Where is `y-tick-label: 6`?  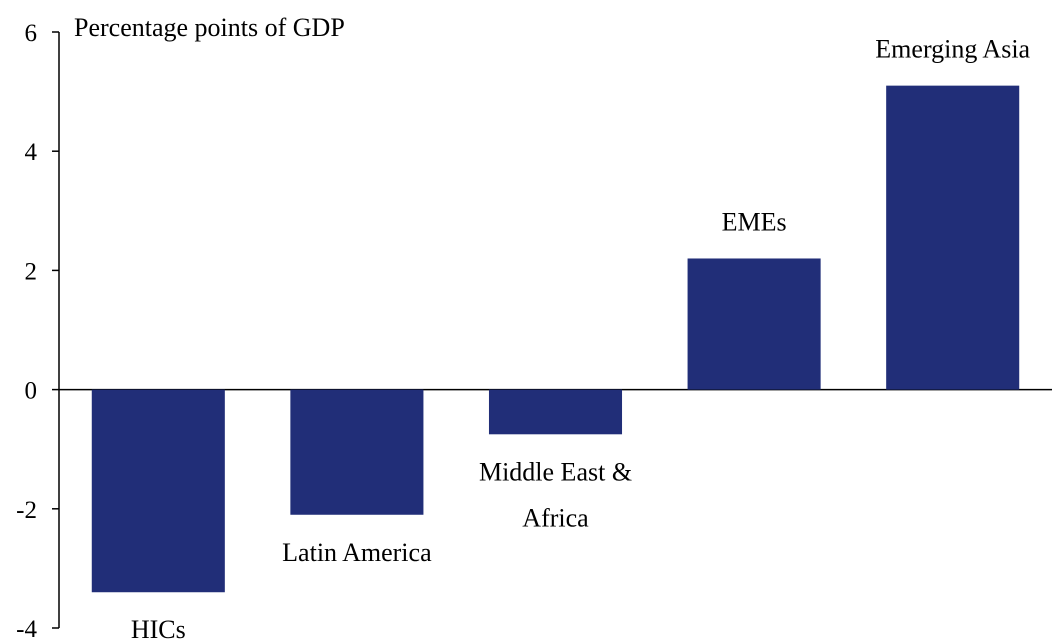 y-tick-label: 6 is located at coordinates (31, 33).